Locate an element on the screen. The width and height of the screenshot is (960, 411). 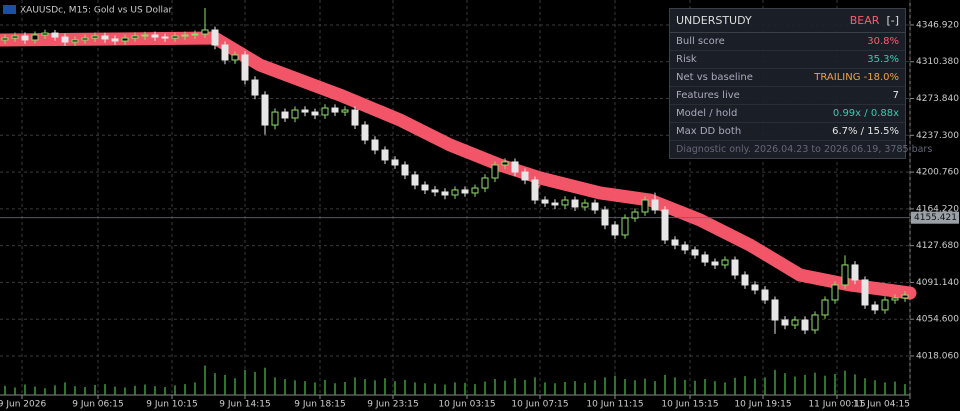
symbol-icon is located at coordinates (9, 9).